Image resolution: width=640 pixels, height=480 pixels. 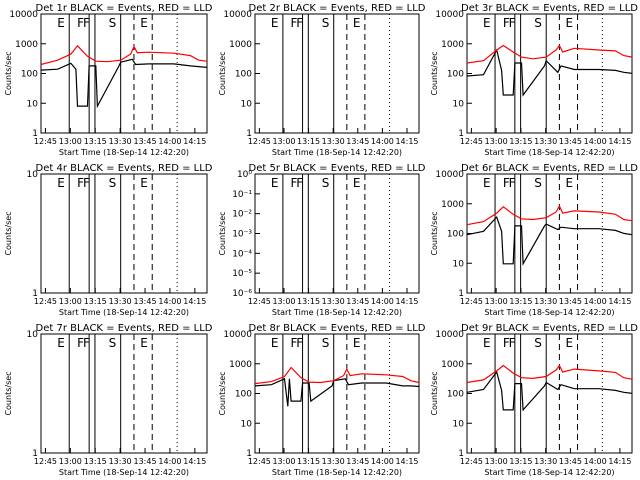 I want to click on chart-title: Det 2r BLACK = Events, RED = LLD, so click(x=337, y=8).